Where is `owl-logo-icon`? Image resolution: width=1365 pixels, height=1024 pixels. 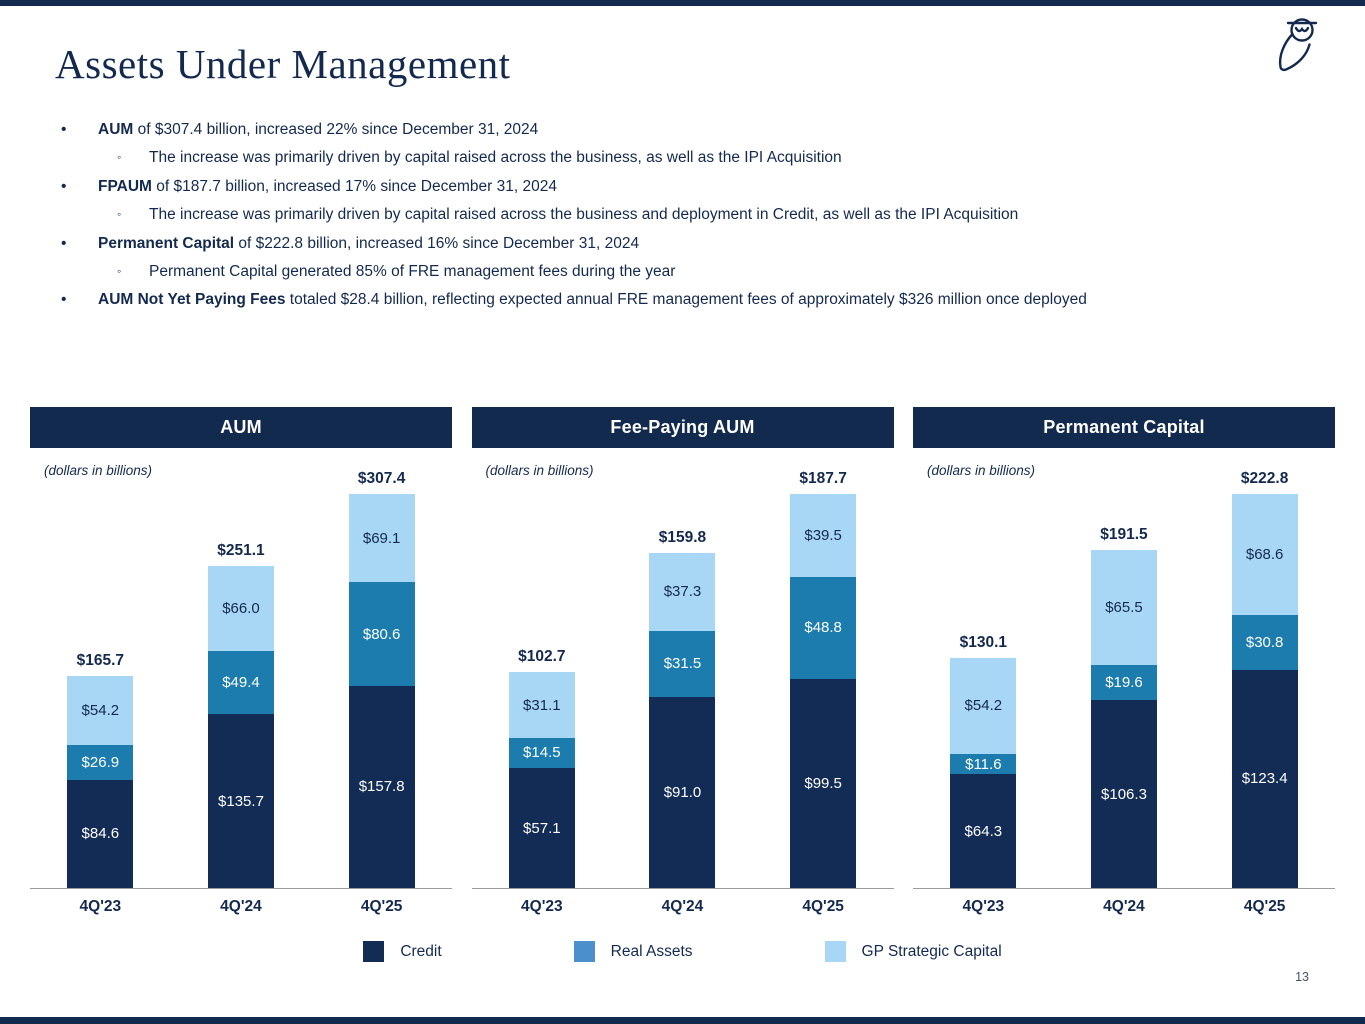 owl-logo-icon is located at coordinates (1298, 45).